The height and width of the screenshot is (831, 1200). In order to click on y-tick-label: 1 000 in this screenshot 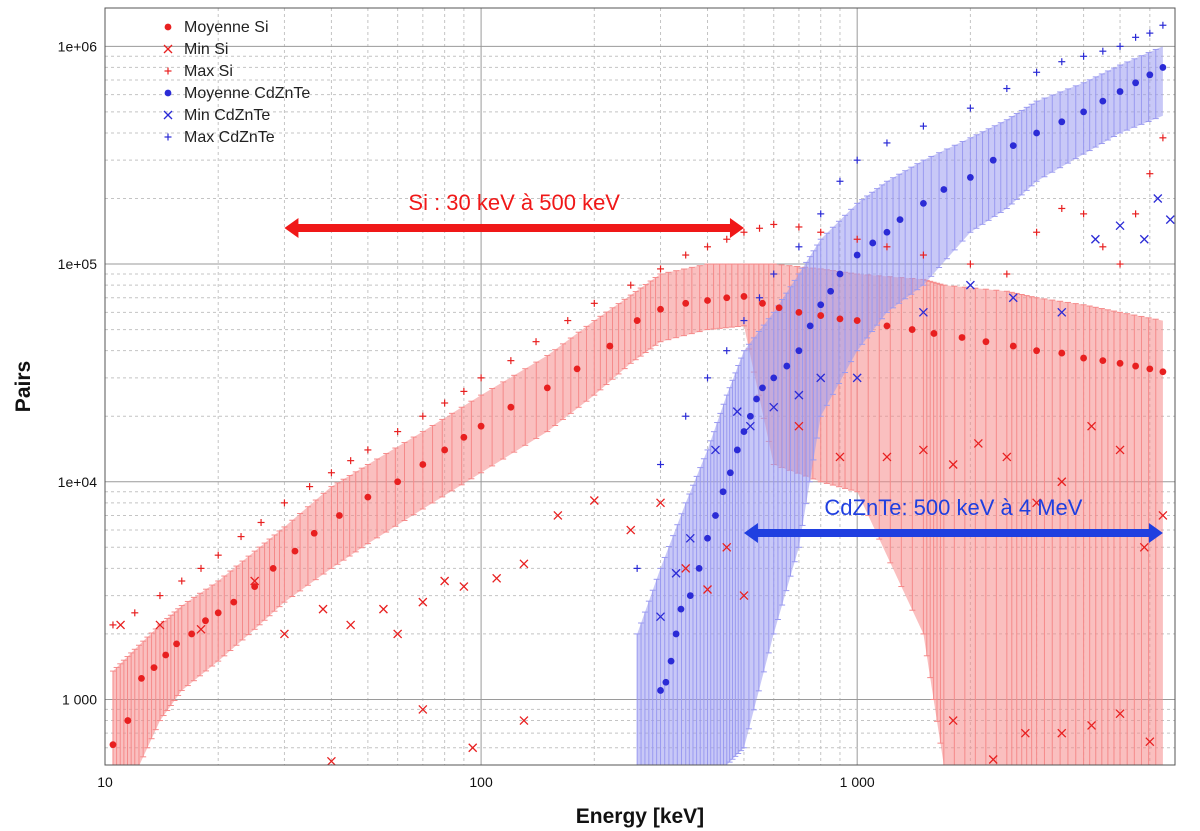, I will do `click(79, 699)`.